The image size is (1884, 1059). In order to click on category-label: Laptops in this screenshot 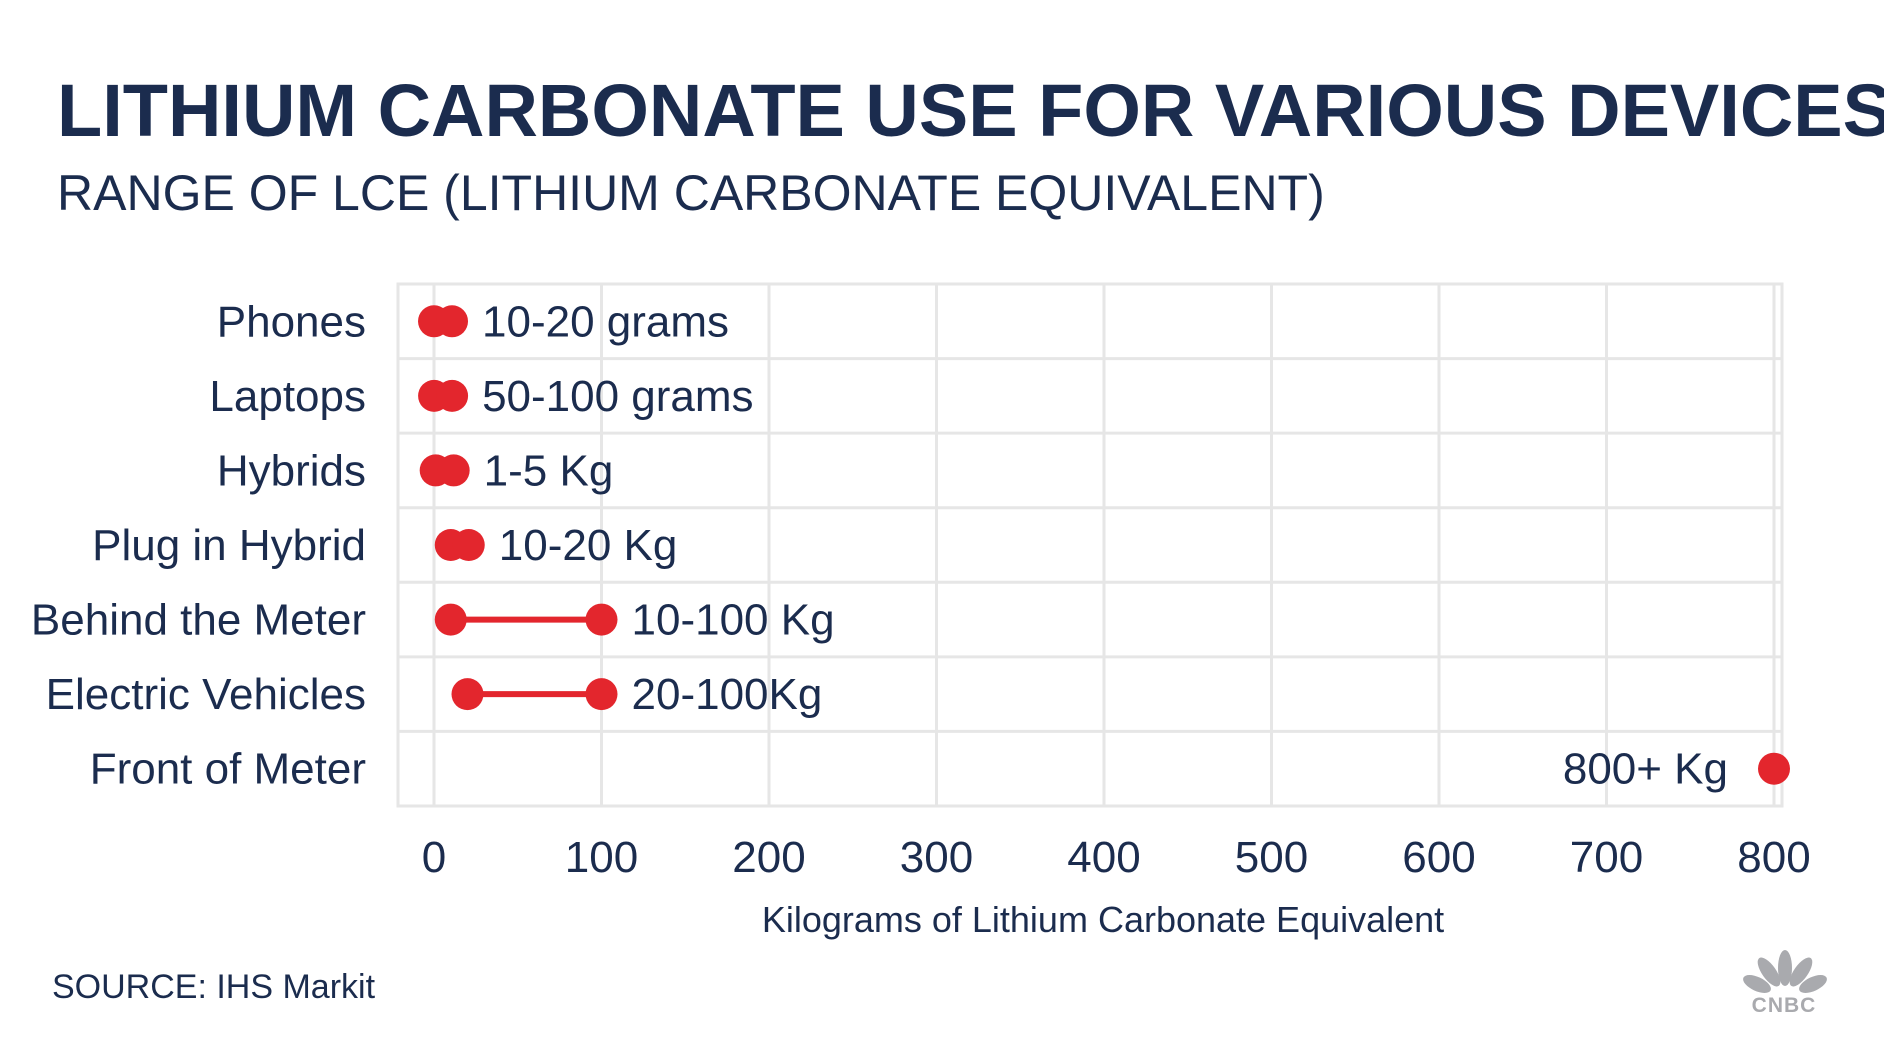, I will do `click(287, 396)`.